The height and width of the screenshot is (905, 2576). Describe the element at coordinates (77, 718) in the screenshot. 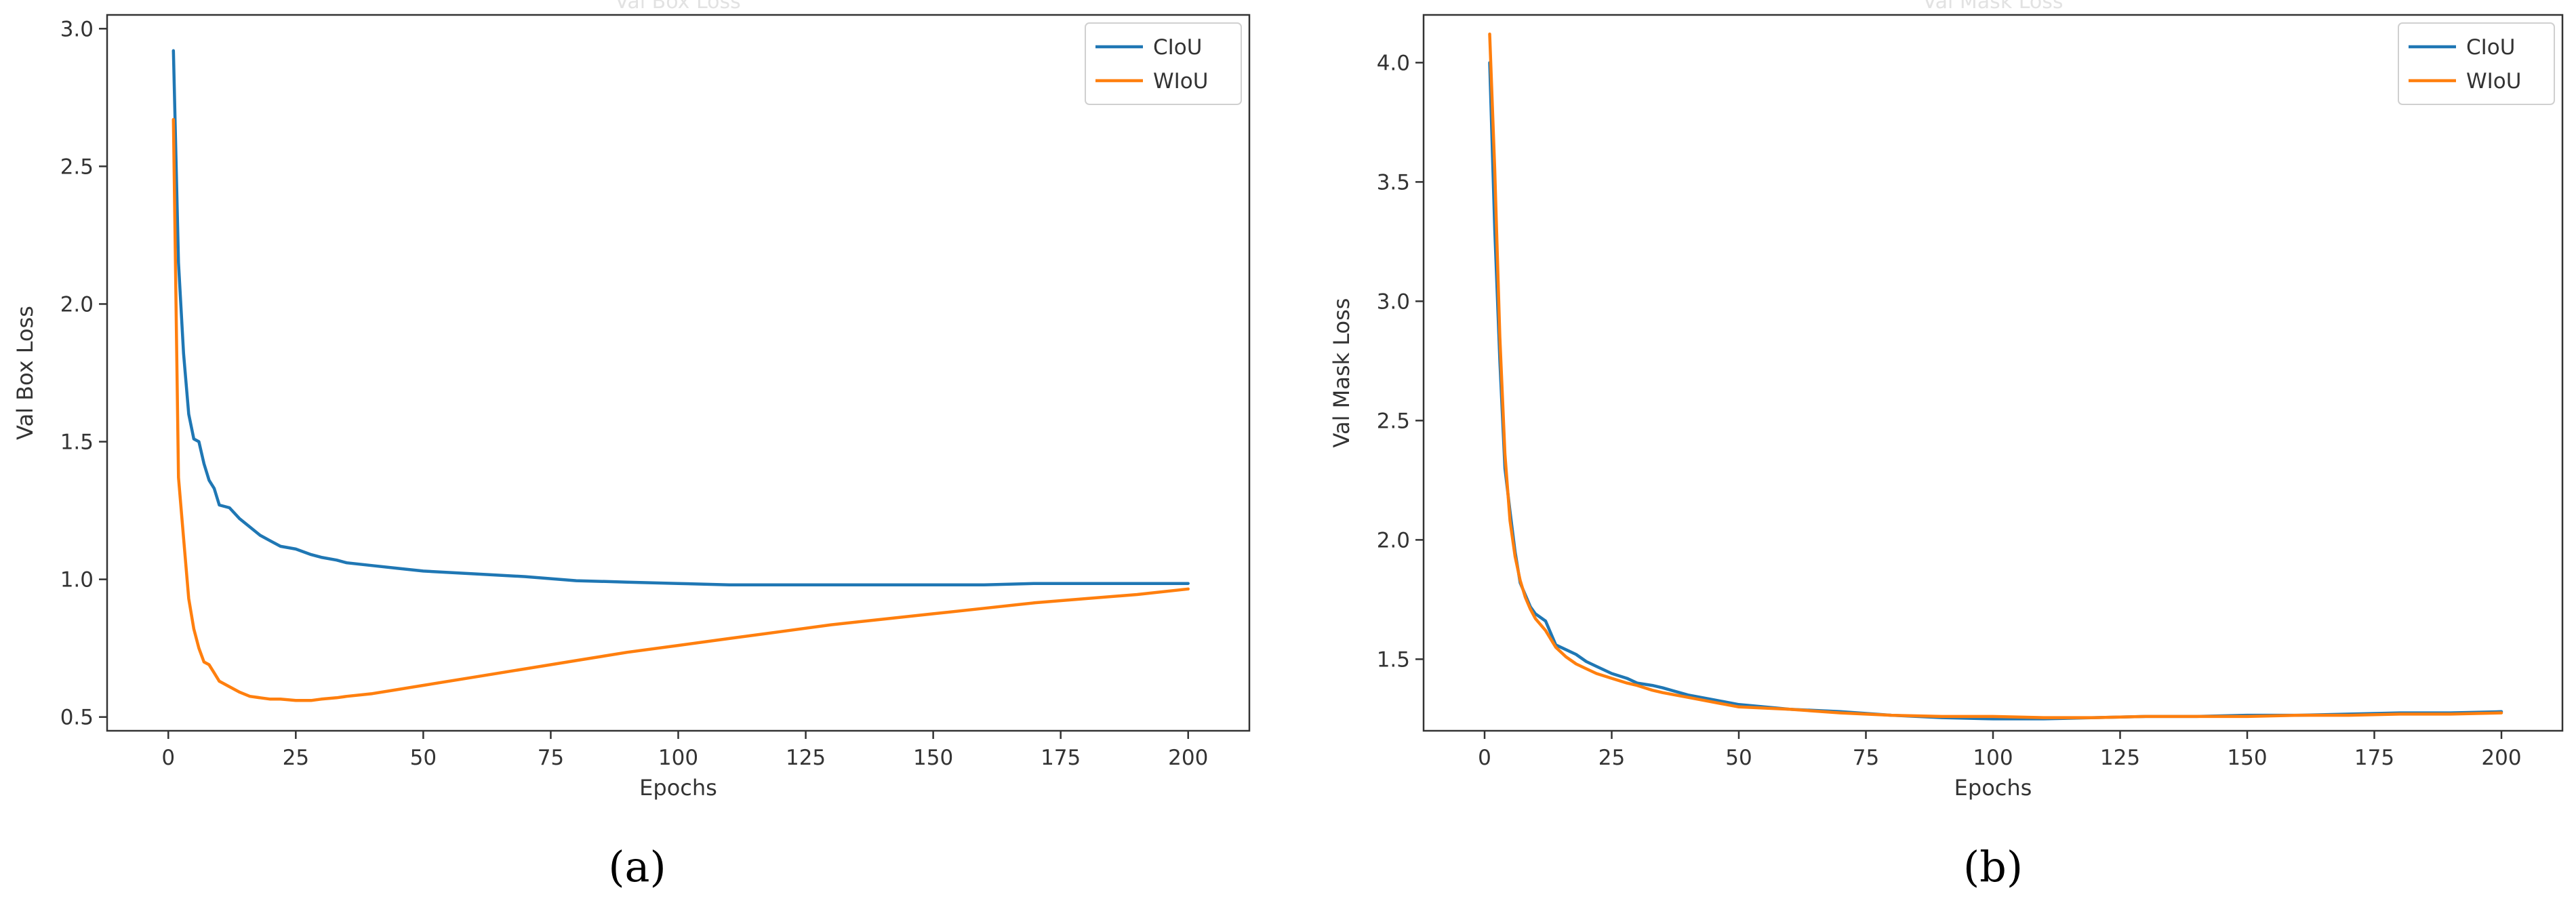

I see `y-tick-label: 0.5` at that location.